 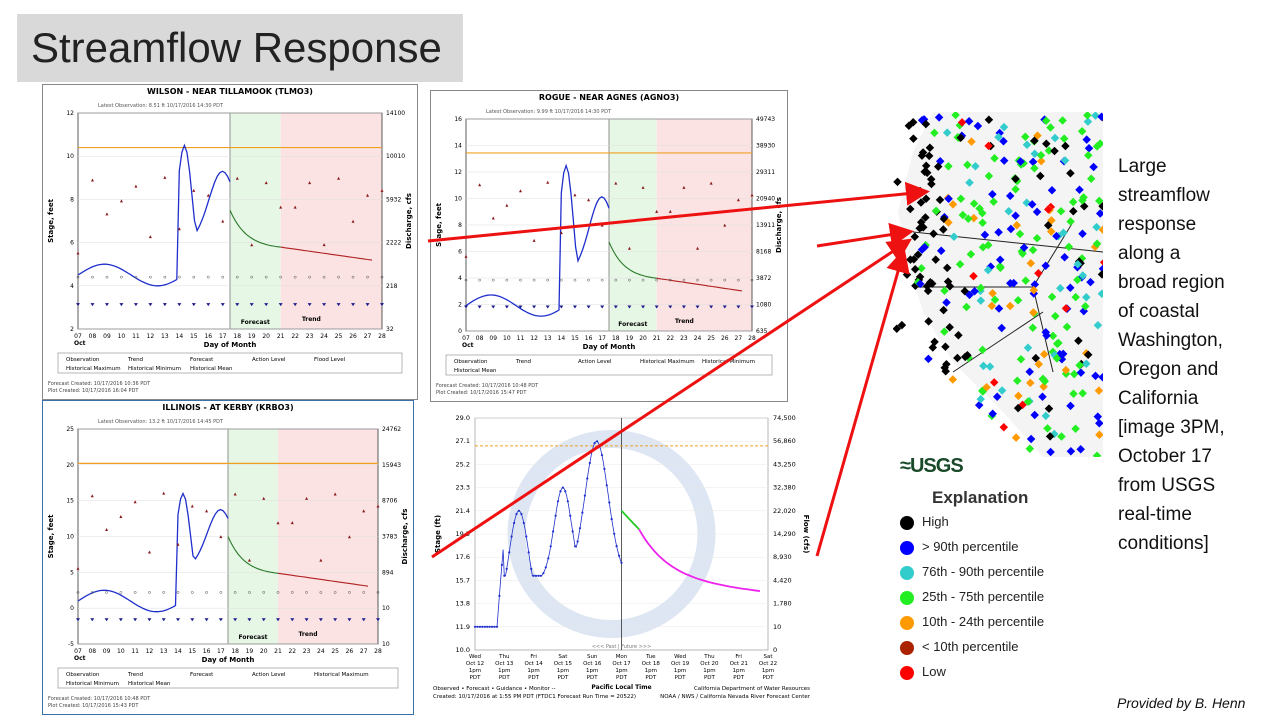 What do you see at coordinates (180, 336) in the screenshot?
I see `x-tick-label: 14` at bounding box center [180, 336].